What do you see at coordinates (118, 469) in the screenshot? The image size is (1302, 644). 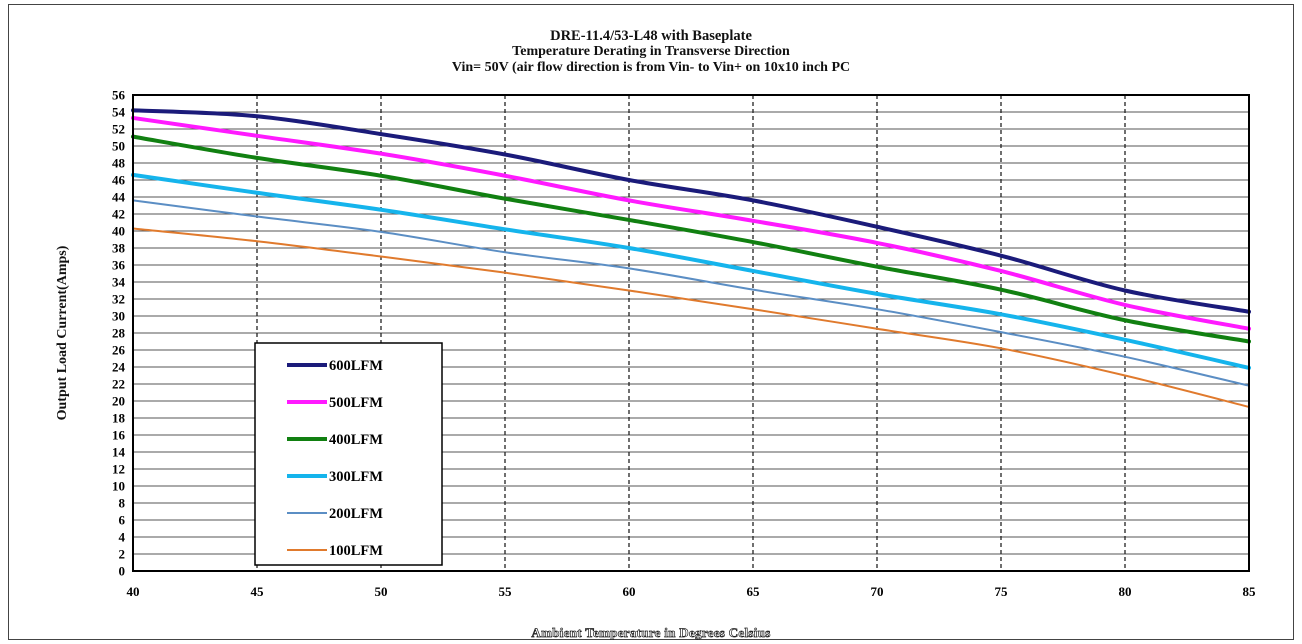 I see `y-tick-label: 12` at bounding box center [118, 469].